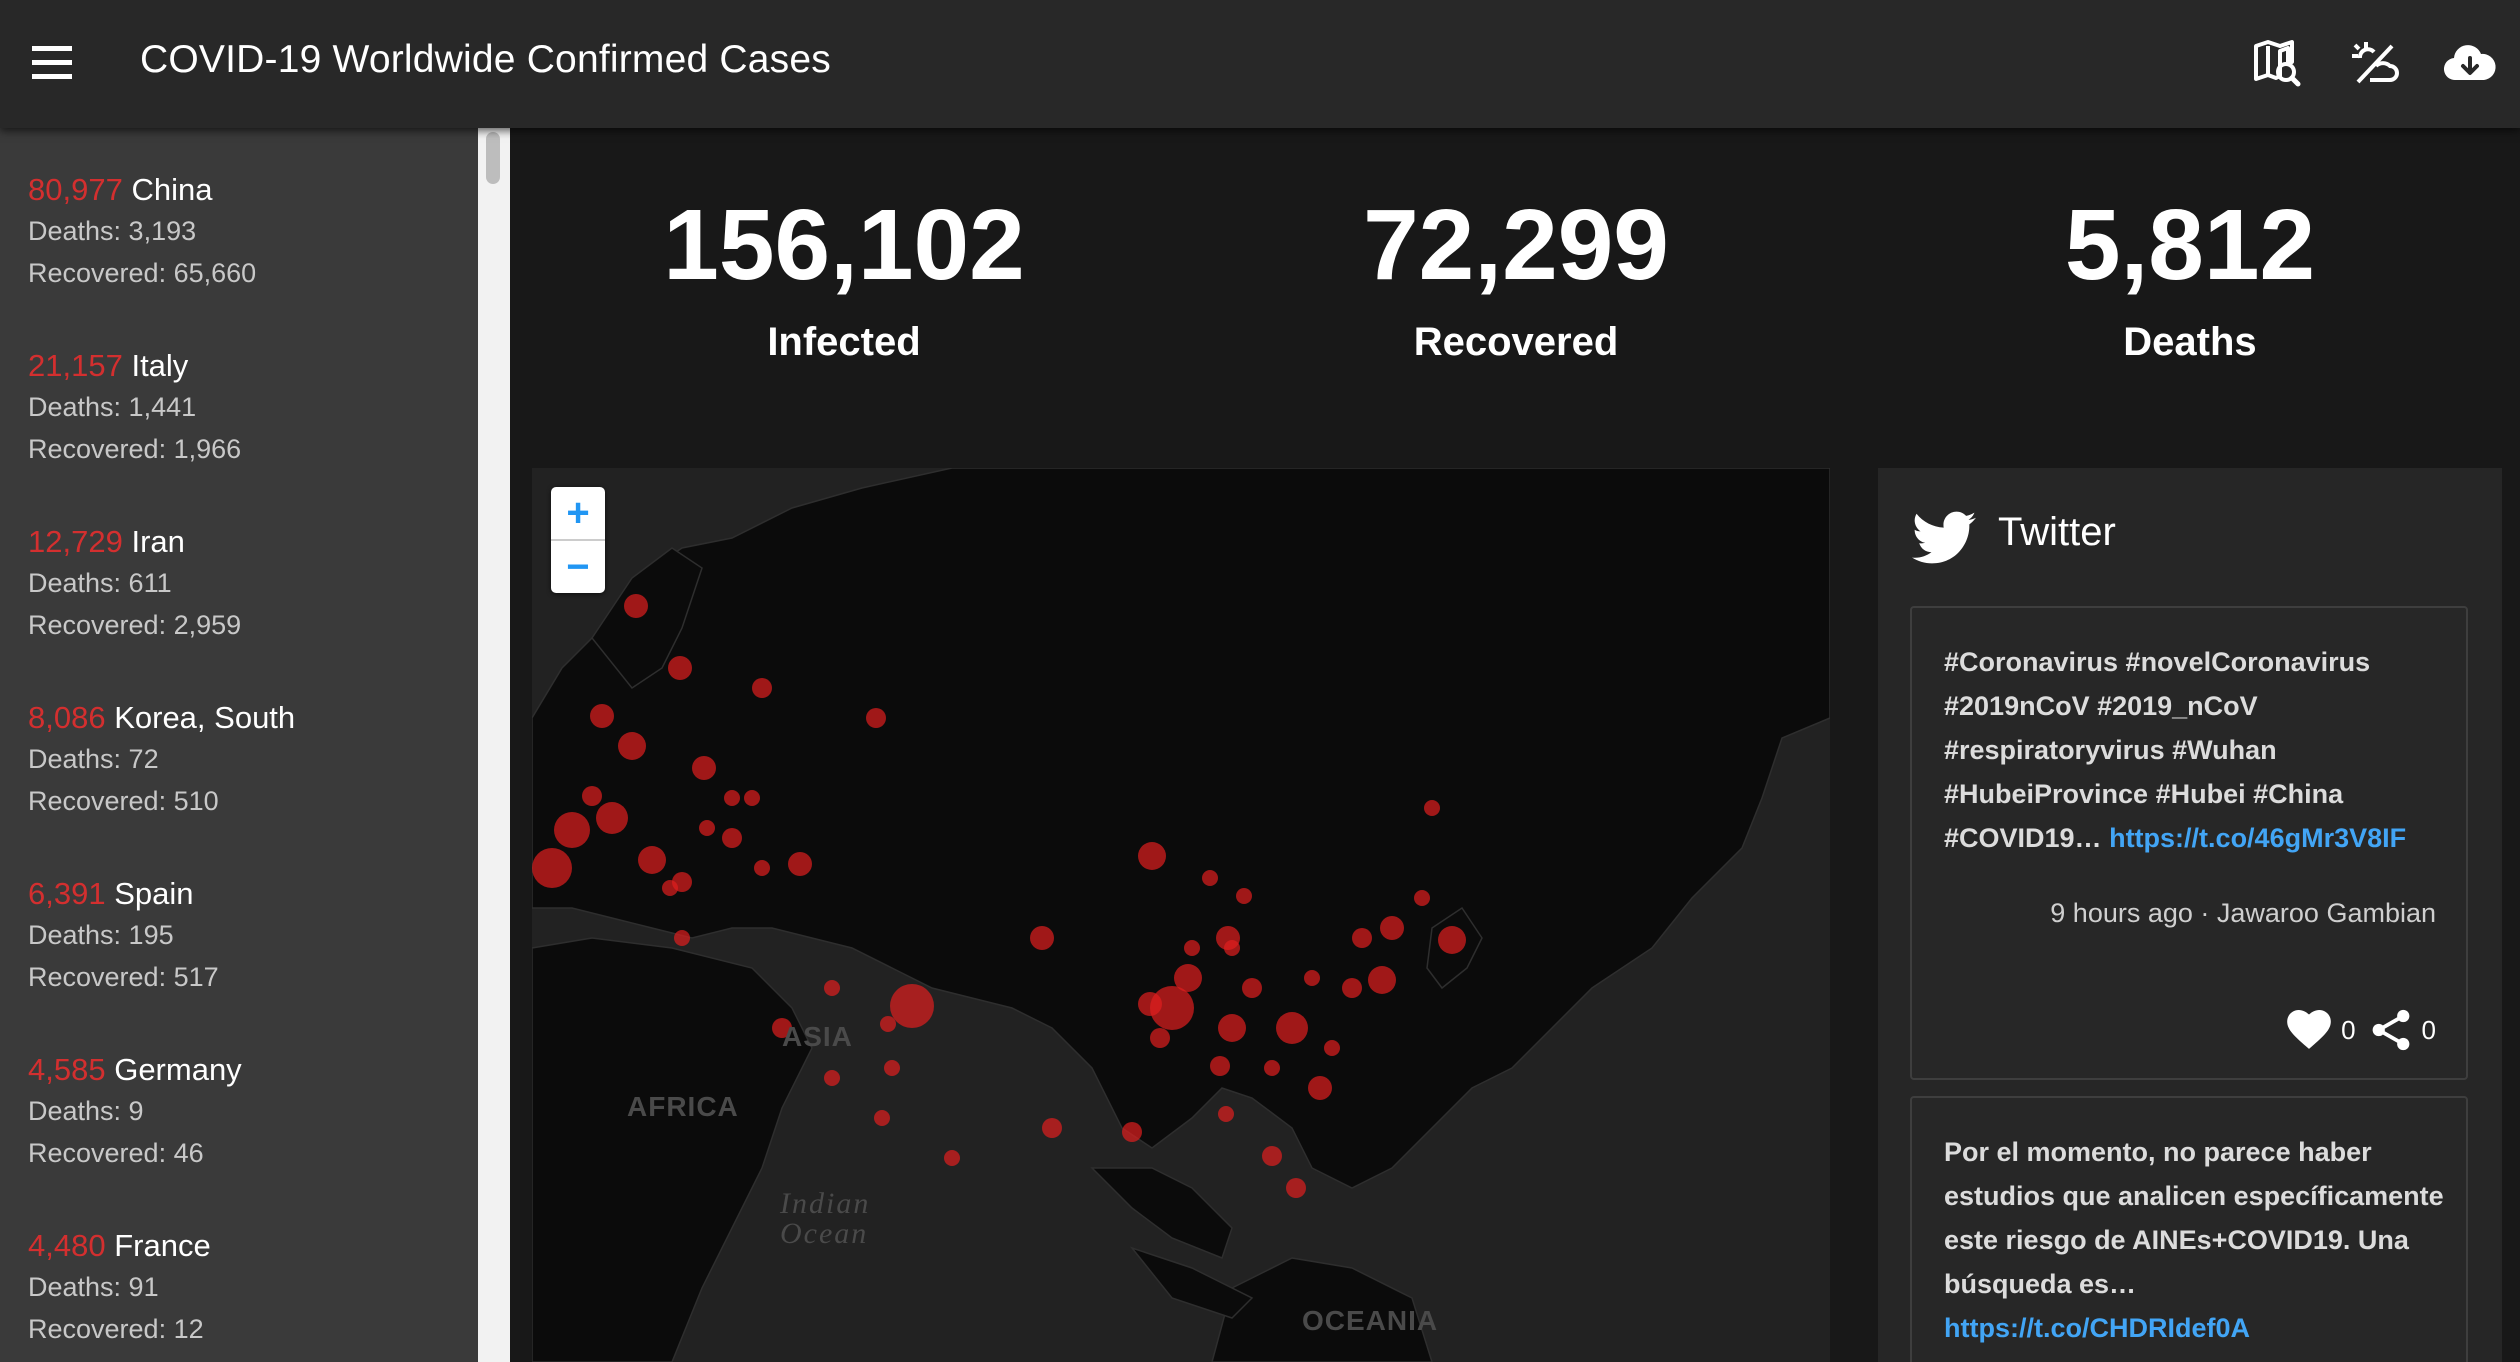  I want to click on list-item: 6,391 Spain Deaths: 195 Recovered: 517, so click(239, 920).